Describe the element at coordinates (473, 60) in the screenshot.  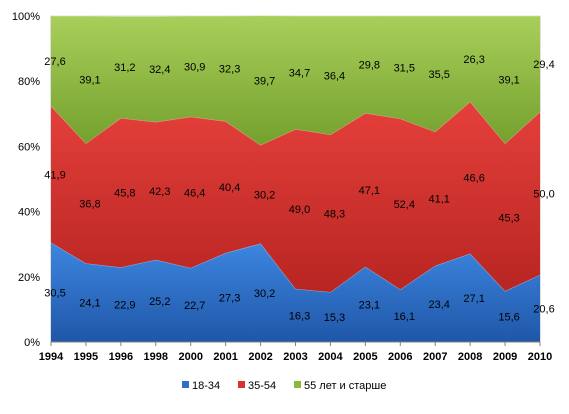
I see `data-label: 26,3` at that location.